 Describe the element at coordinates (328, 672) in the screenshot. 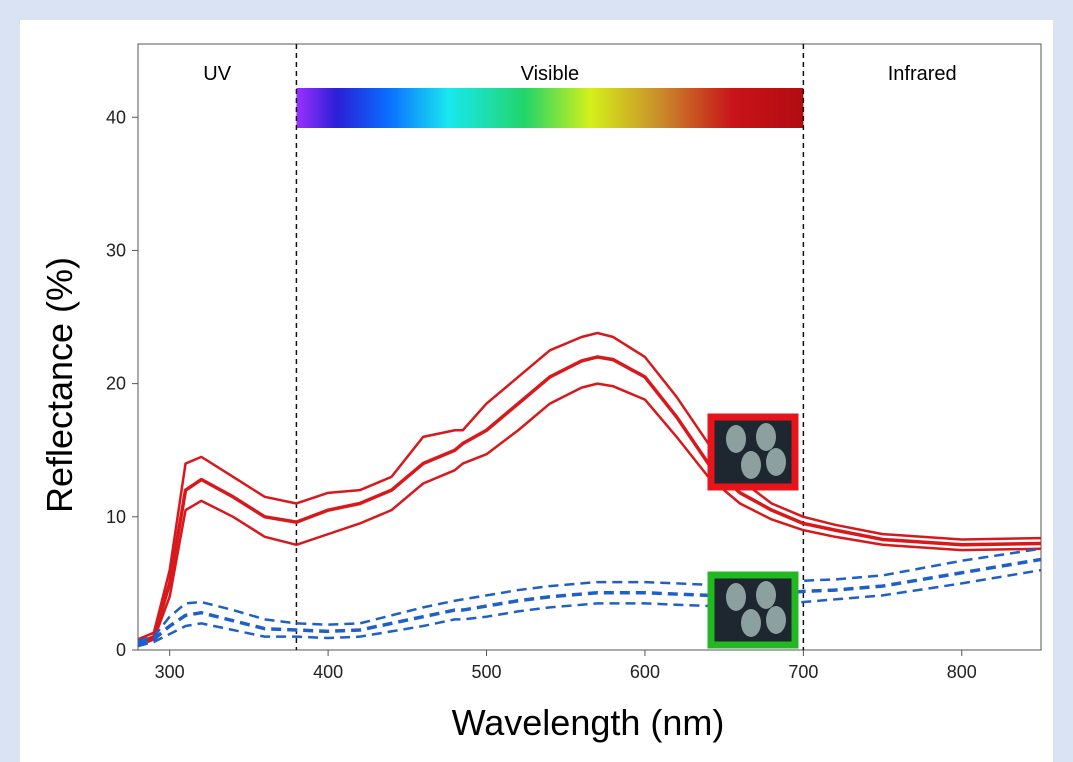

I see `x-tick-label: 400` at that location.